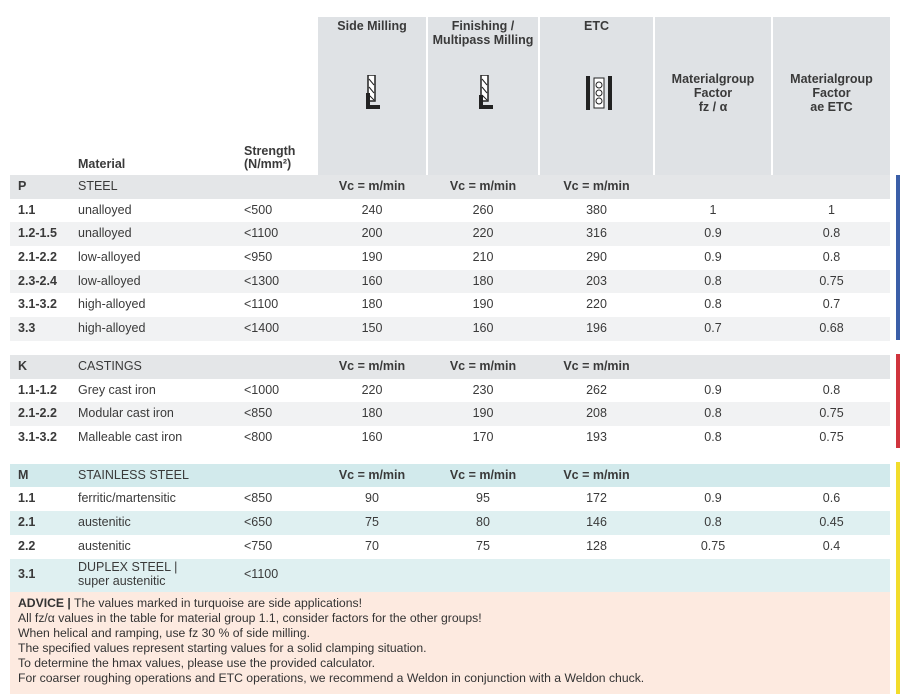 This screenshot has width=907, height=700. I want to click on table-cell: 75, so click(483, 545).